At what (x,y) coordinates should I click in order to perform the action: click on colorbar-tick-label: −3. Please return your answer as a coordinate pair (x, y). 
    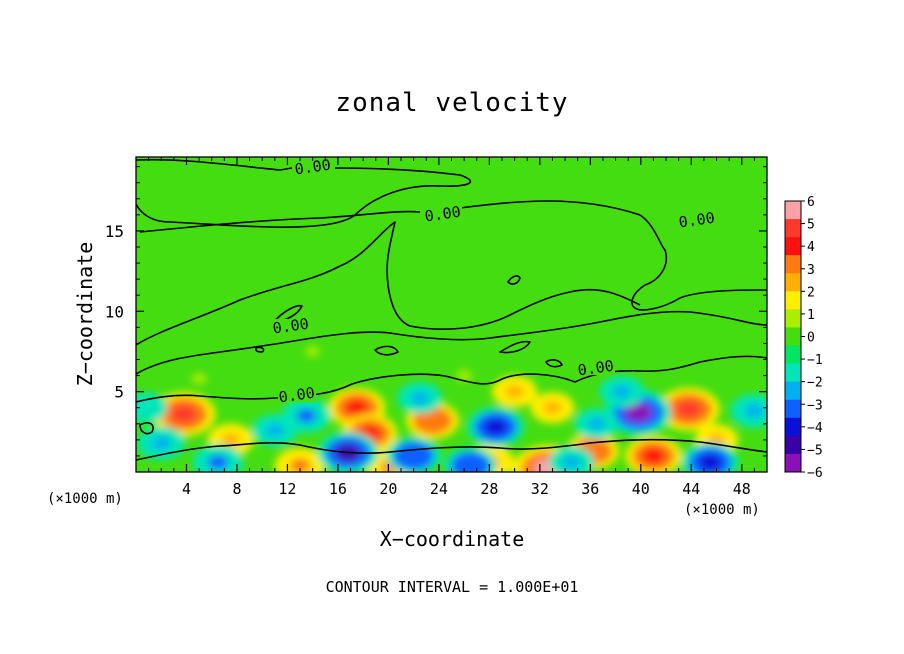
    Looking at the image, I should click on (815, 405).